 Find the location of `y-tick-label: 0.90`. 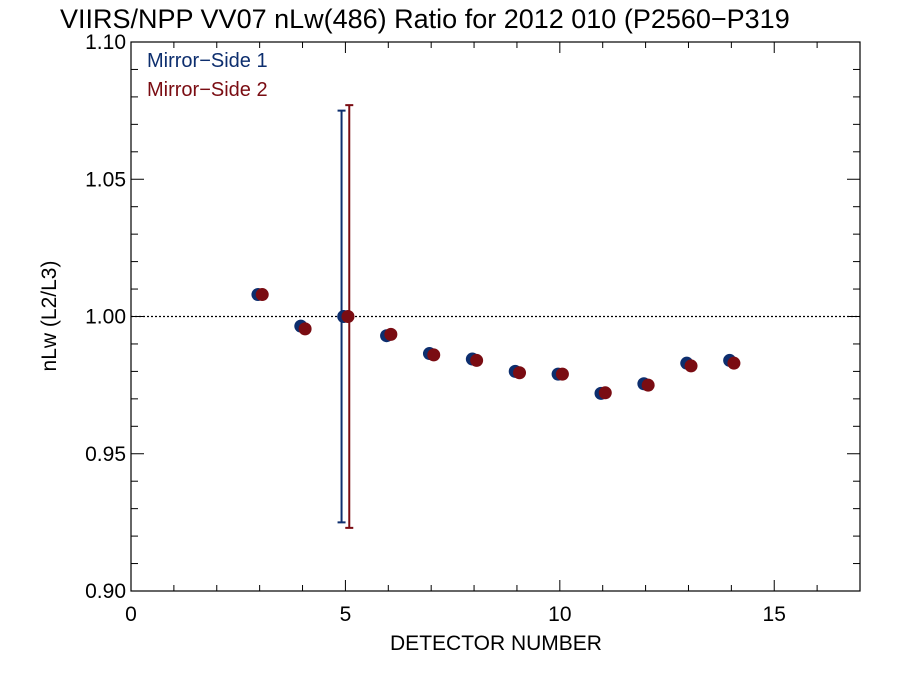

y-tick-label: 0.90 is located at coordinates (105, 591).